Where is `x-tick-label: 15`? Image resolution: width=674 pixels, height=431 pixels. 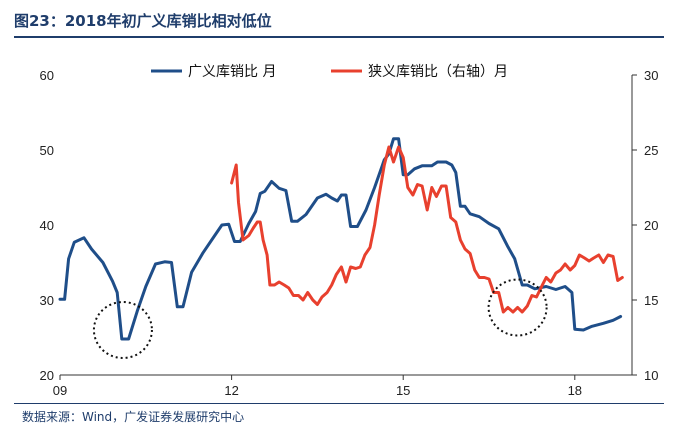 x-tick-label: 15 is located at coordinates (403, 390).